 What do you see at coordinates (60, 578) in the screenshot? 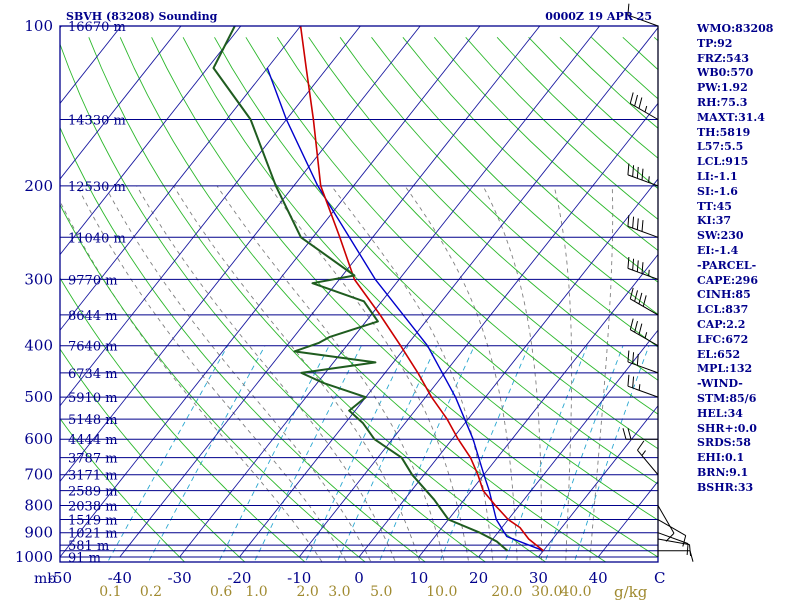
I see `temperature-tick-label: -50` at bounding box center [60, 578].